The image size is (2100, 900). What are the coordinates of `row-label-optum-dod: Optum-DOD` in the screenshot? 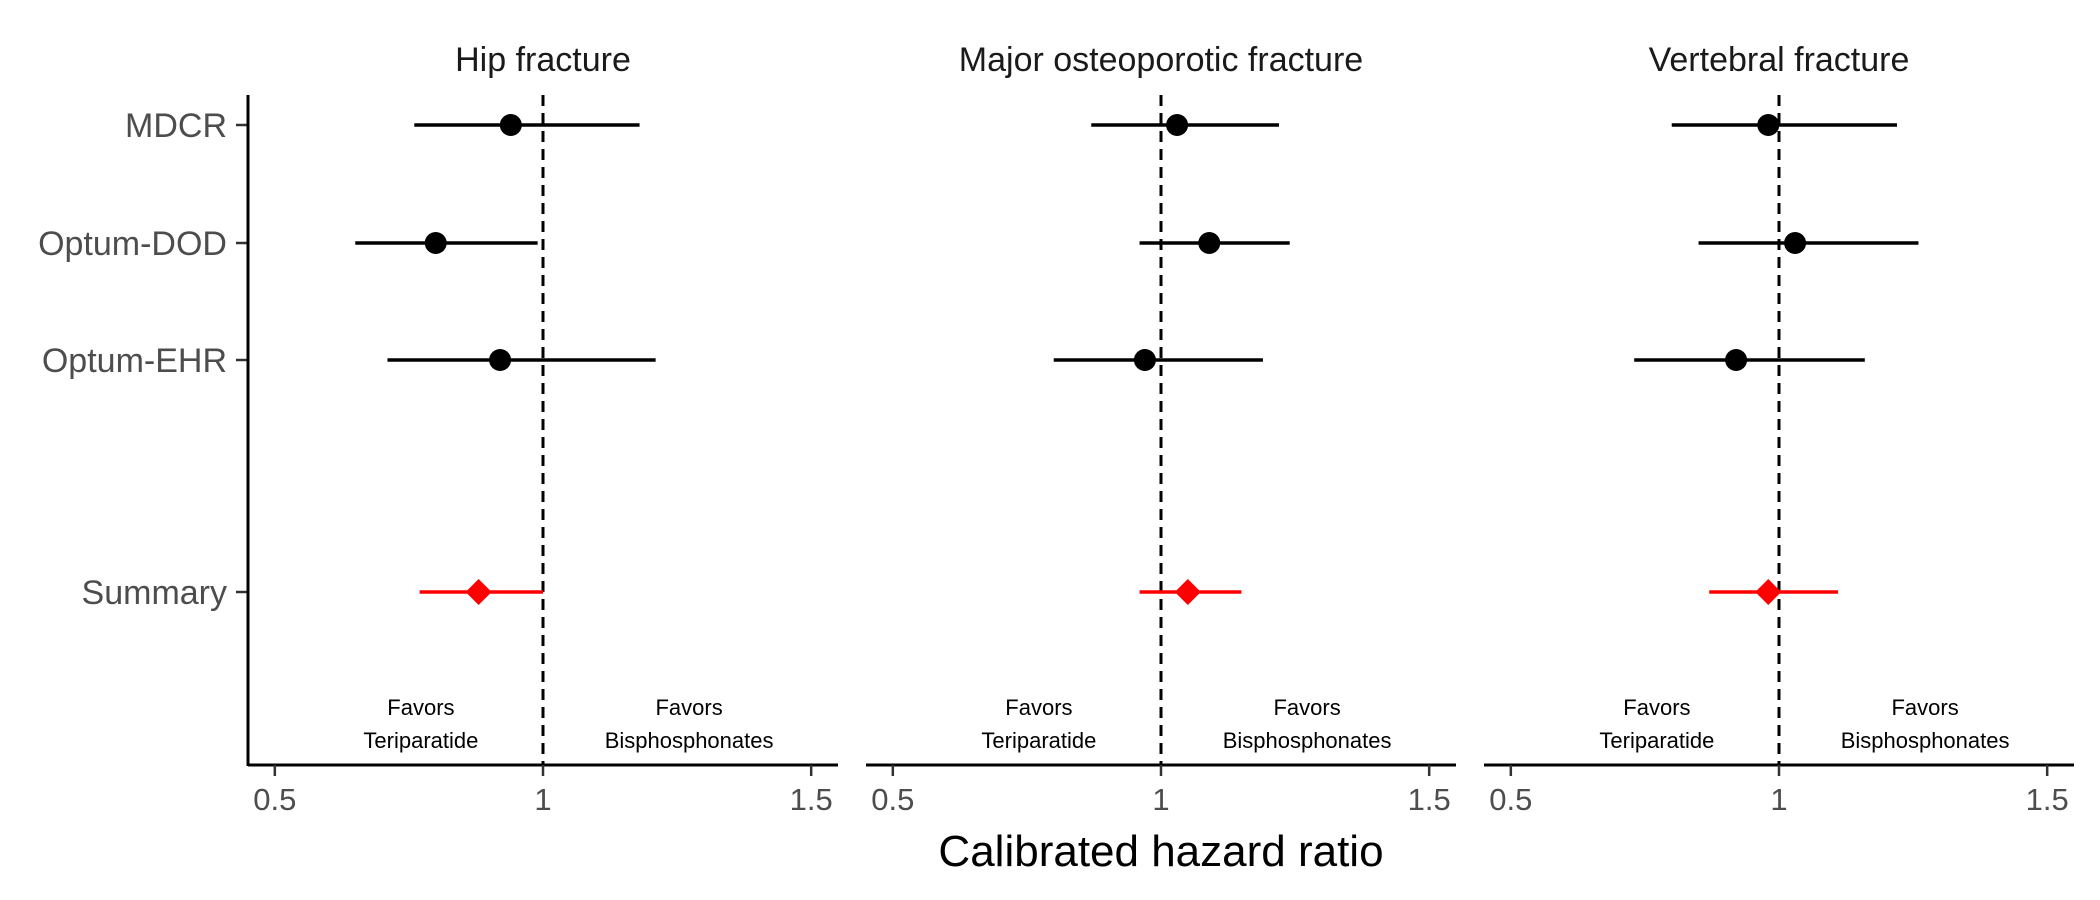 It's located at (132, 244).